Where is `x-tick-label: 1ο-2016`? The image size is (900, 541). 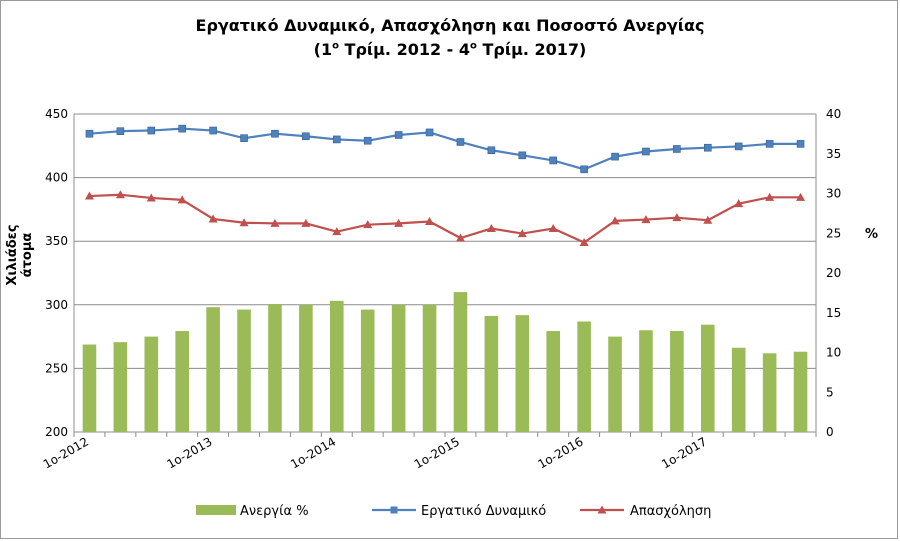 x-tick-label: 1ο-2016 is located at coordinates (560, 452).